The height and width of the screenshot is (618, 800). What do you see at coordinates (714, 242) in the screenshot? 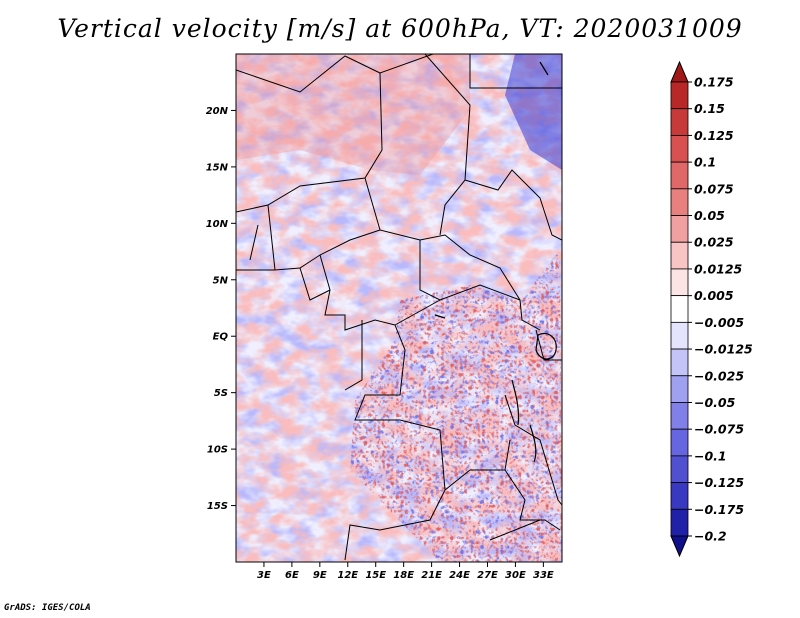
I see `colorbar-label: 0.025` at bounding box center [714, 242].